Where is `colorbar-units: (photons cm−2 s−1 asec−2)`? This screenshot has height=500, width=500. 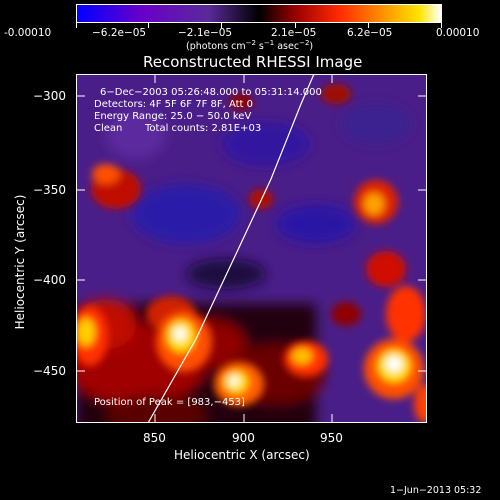
colorbar-units: (photons cm−2 s−1 asec−2) is located at coordinates (250, 46).